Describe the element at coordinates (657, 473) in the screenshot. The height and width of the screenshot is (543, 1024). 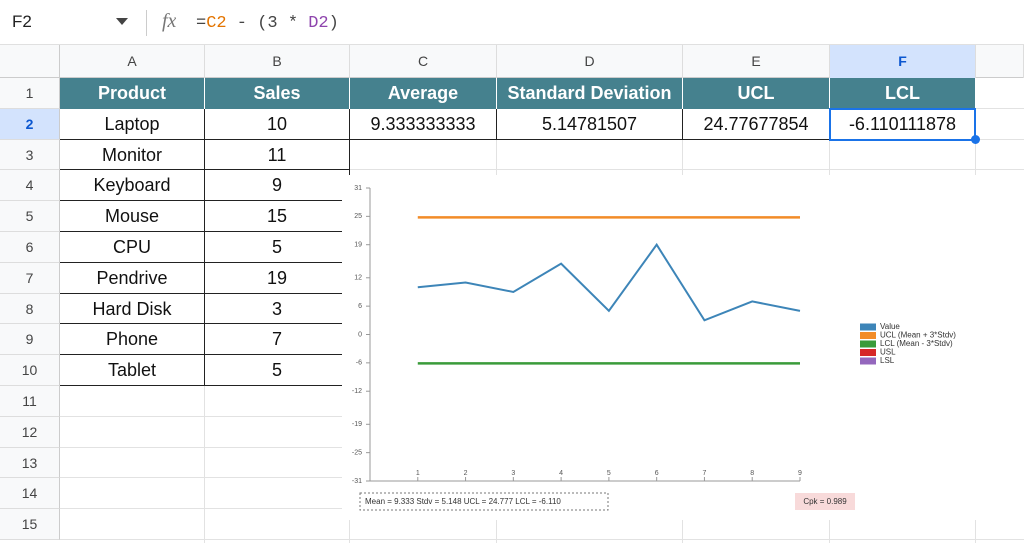
I see `x-tick-label: 6` at that location.